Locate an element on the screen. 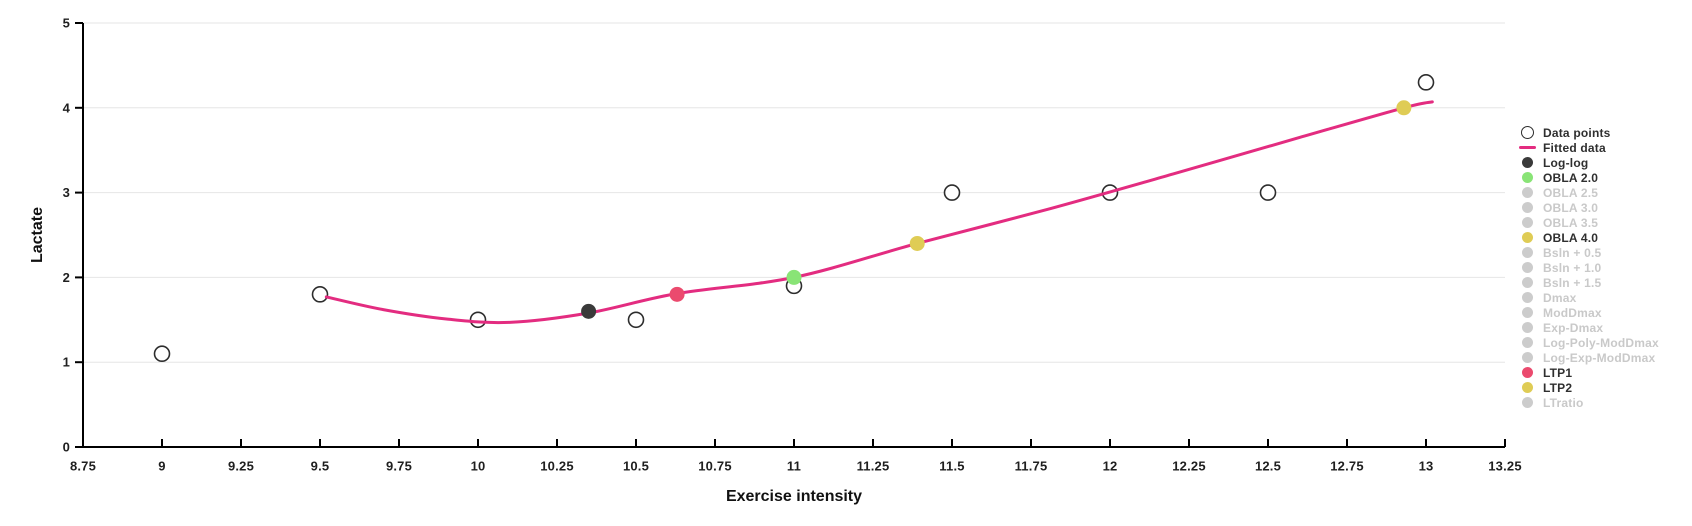 The image size is (1692, 526). legend-item-label: Exp-Dmax is located at coordinates (1573, 327).